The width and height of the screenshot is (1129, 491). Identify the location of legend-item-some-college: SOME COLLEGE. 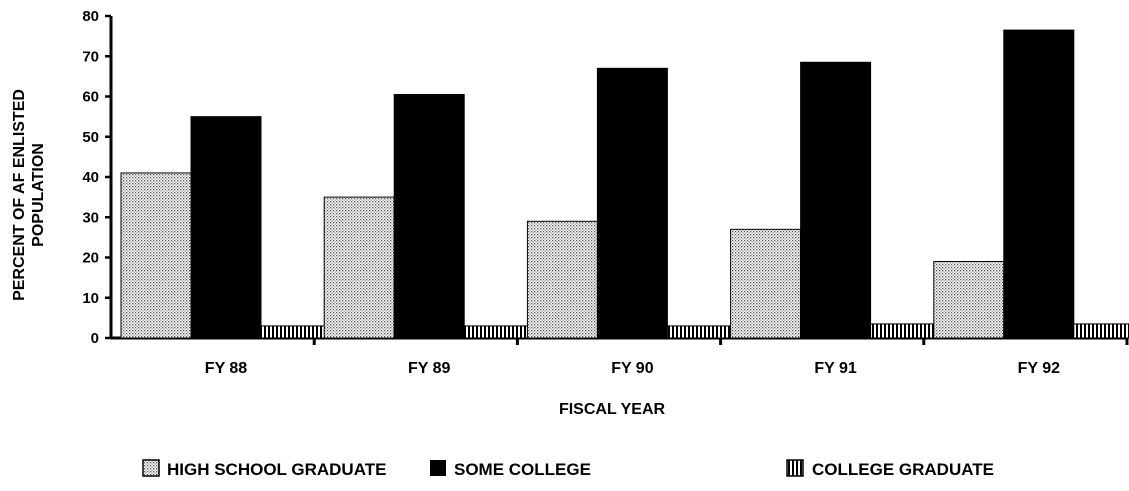
(510, 469).